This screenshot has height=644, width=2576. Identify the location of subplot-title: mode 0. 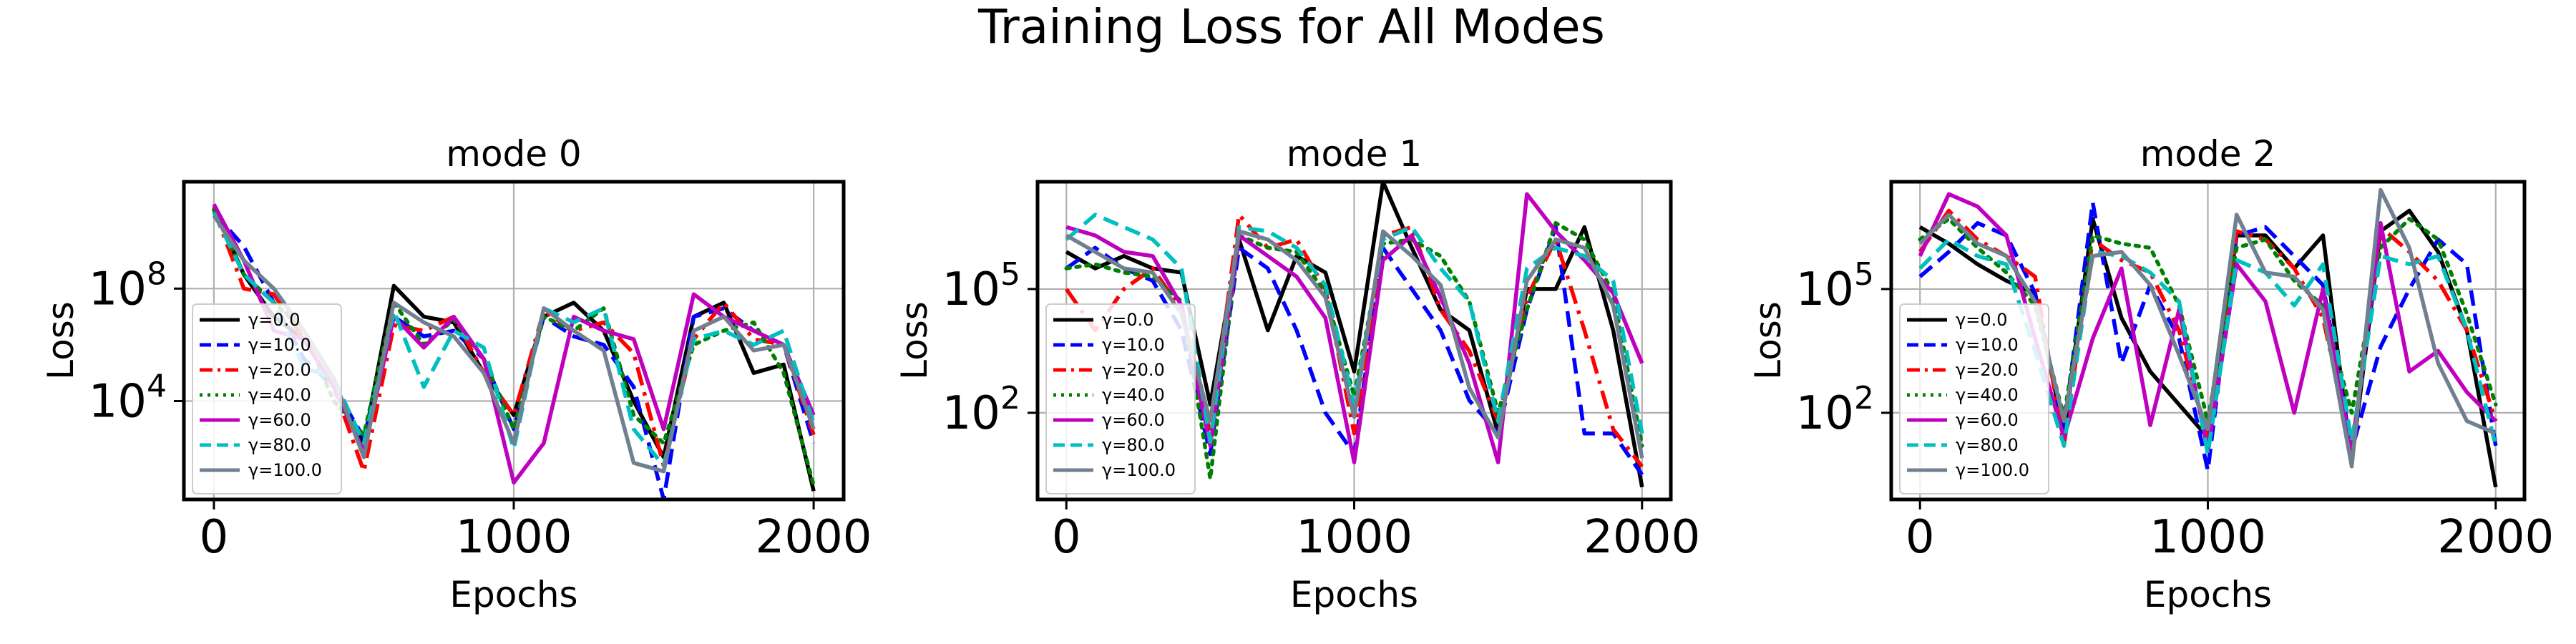
(514, 154).